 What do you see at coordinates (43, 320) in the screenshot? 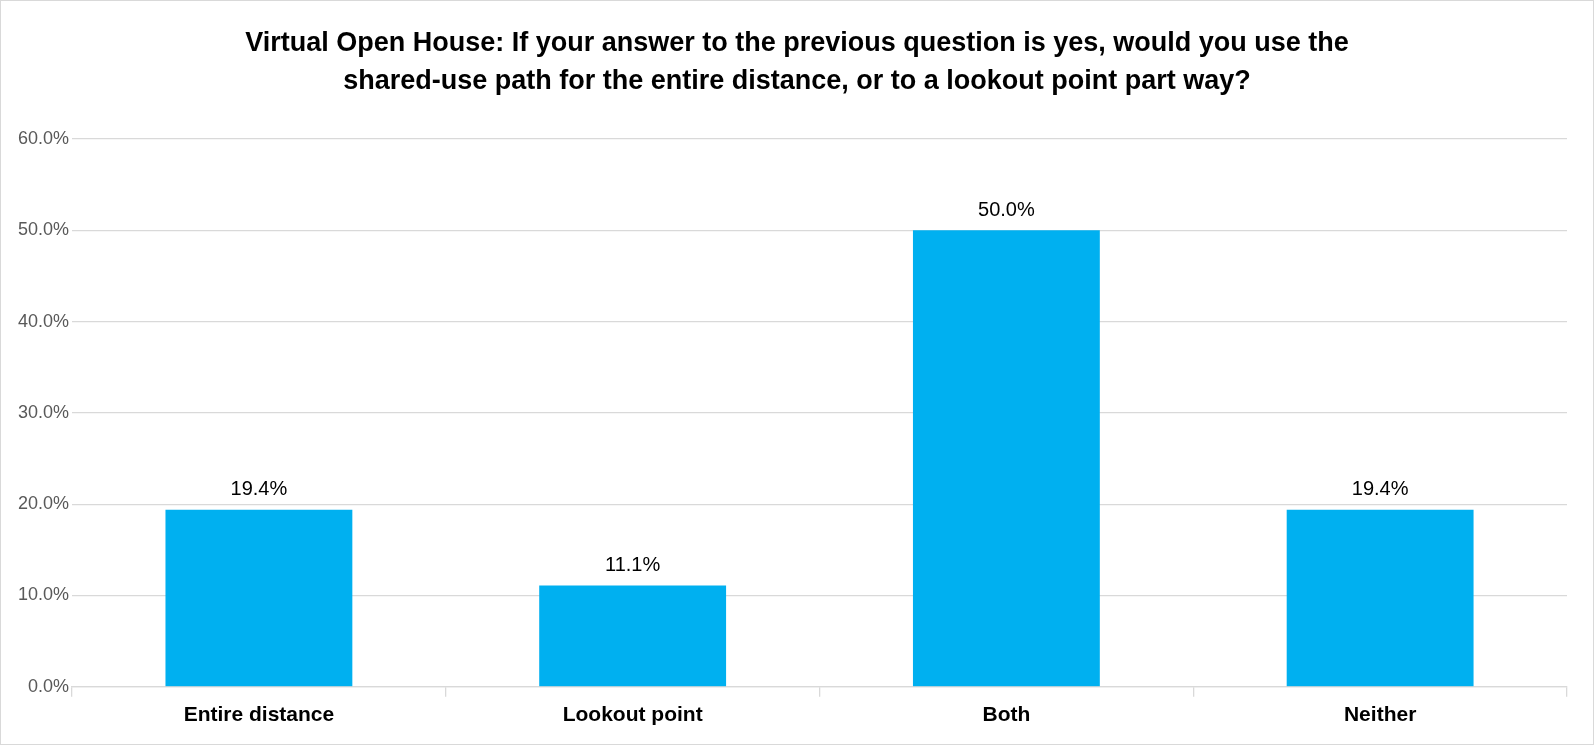
I see `y-tick-label: 40.0%` at bounding box center [43, 320].